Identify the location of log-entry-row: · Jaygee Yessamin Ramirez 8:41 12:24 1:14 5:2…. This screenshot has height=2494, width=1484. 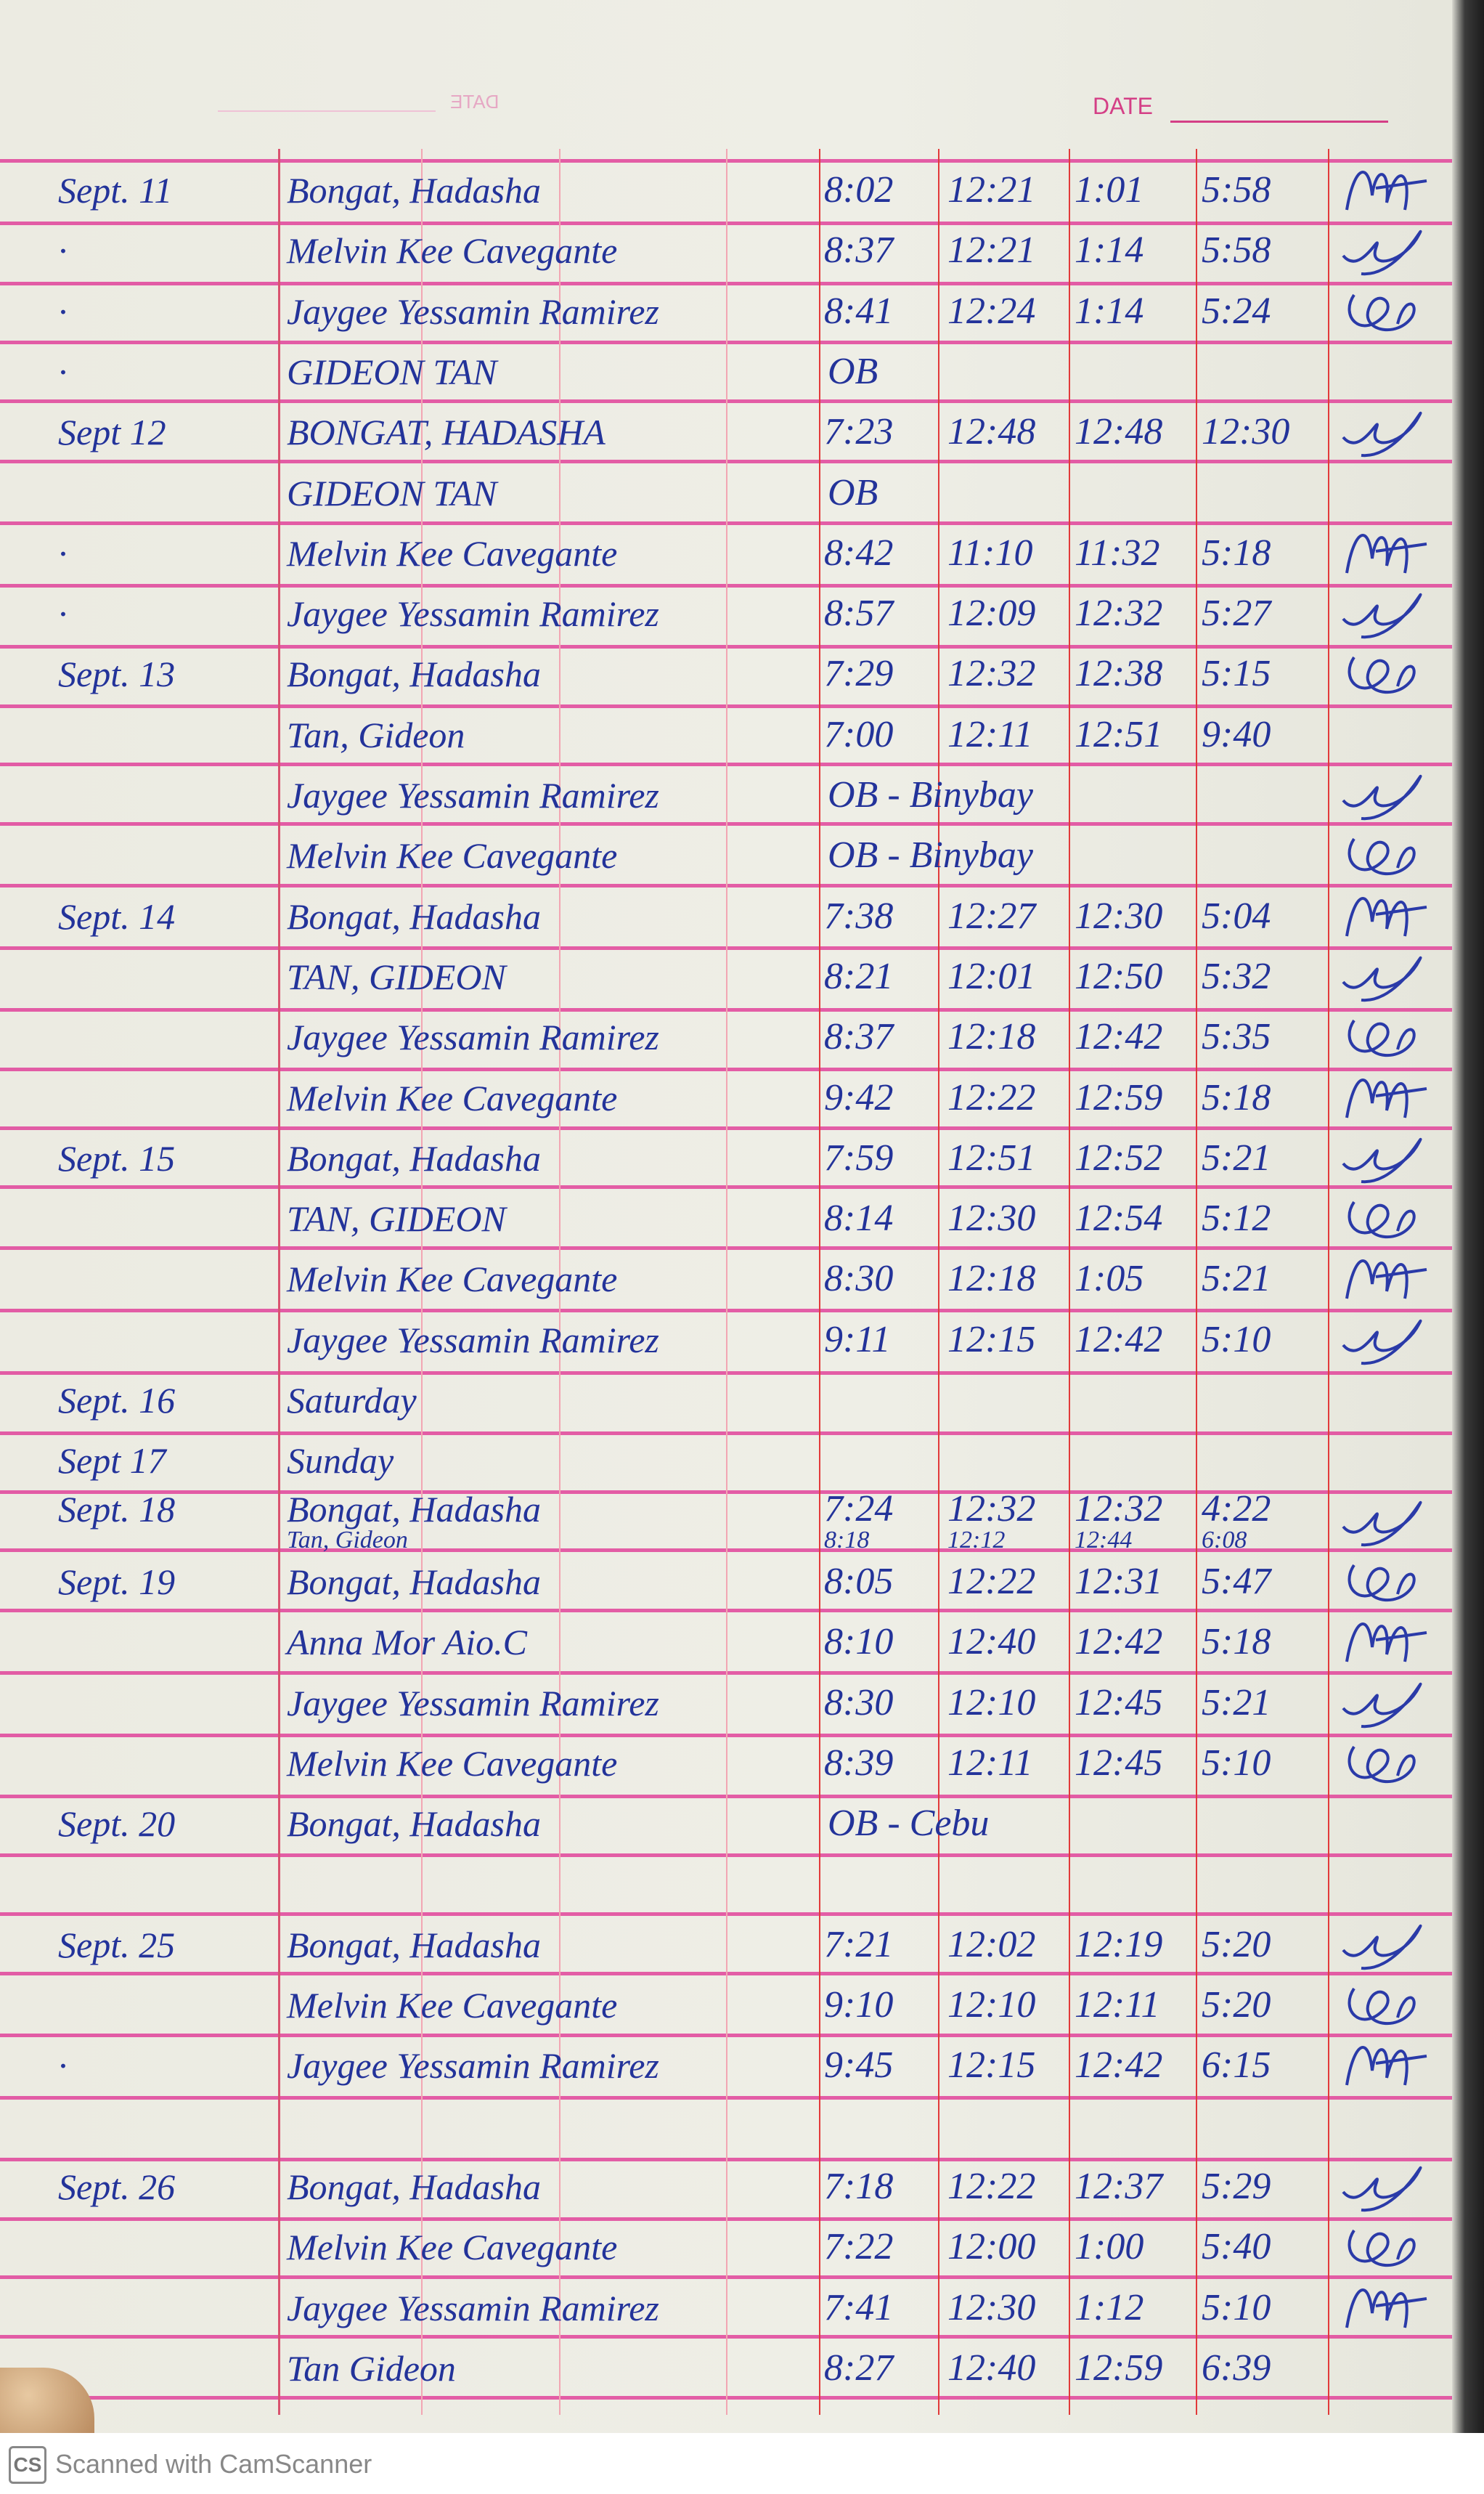
(726, 310).